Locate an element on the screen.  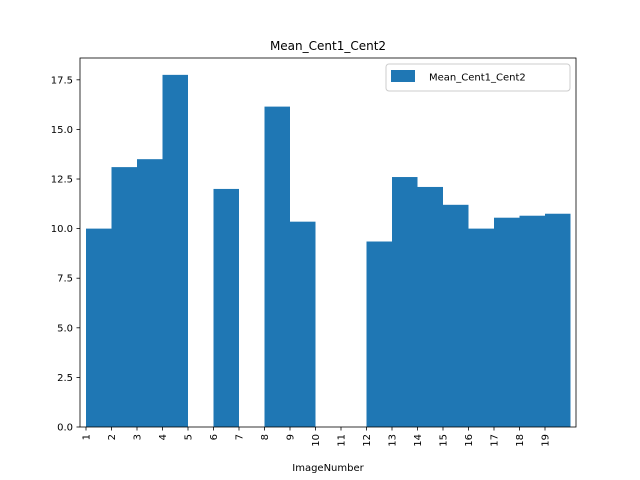
y-tick-label: 12.5 is located at coordinates (62, 180).